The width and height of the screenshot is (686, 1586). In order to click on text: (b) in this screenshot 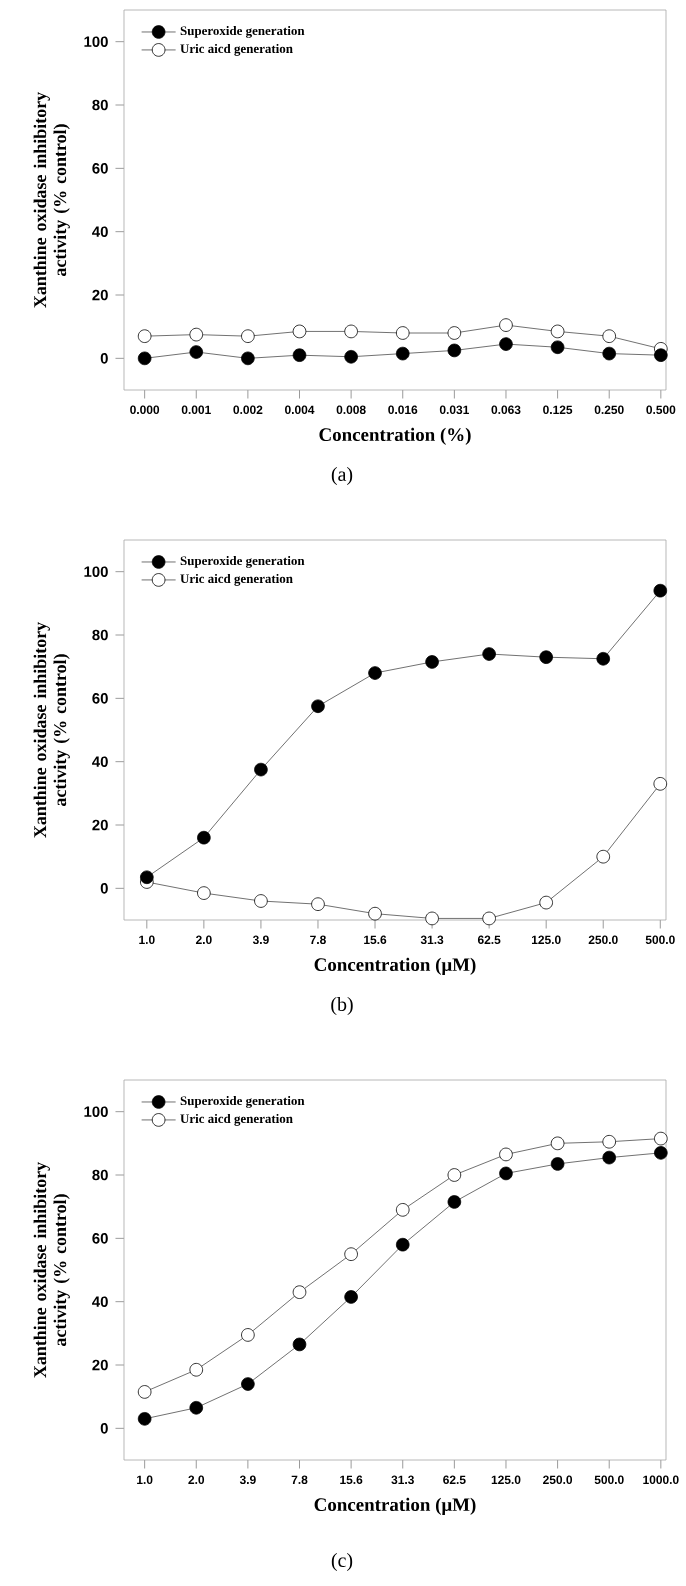, I will do `click(342, 1006)`.